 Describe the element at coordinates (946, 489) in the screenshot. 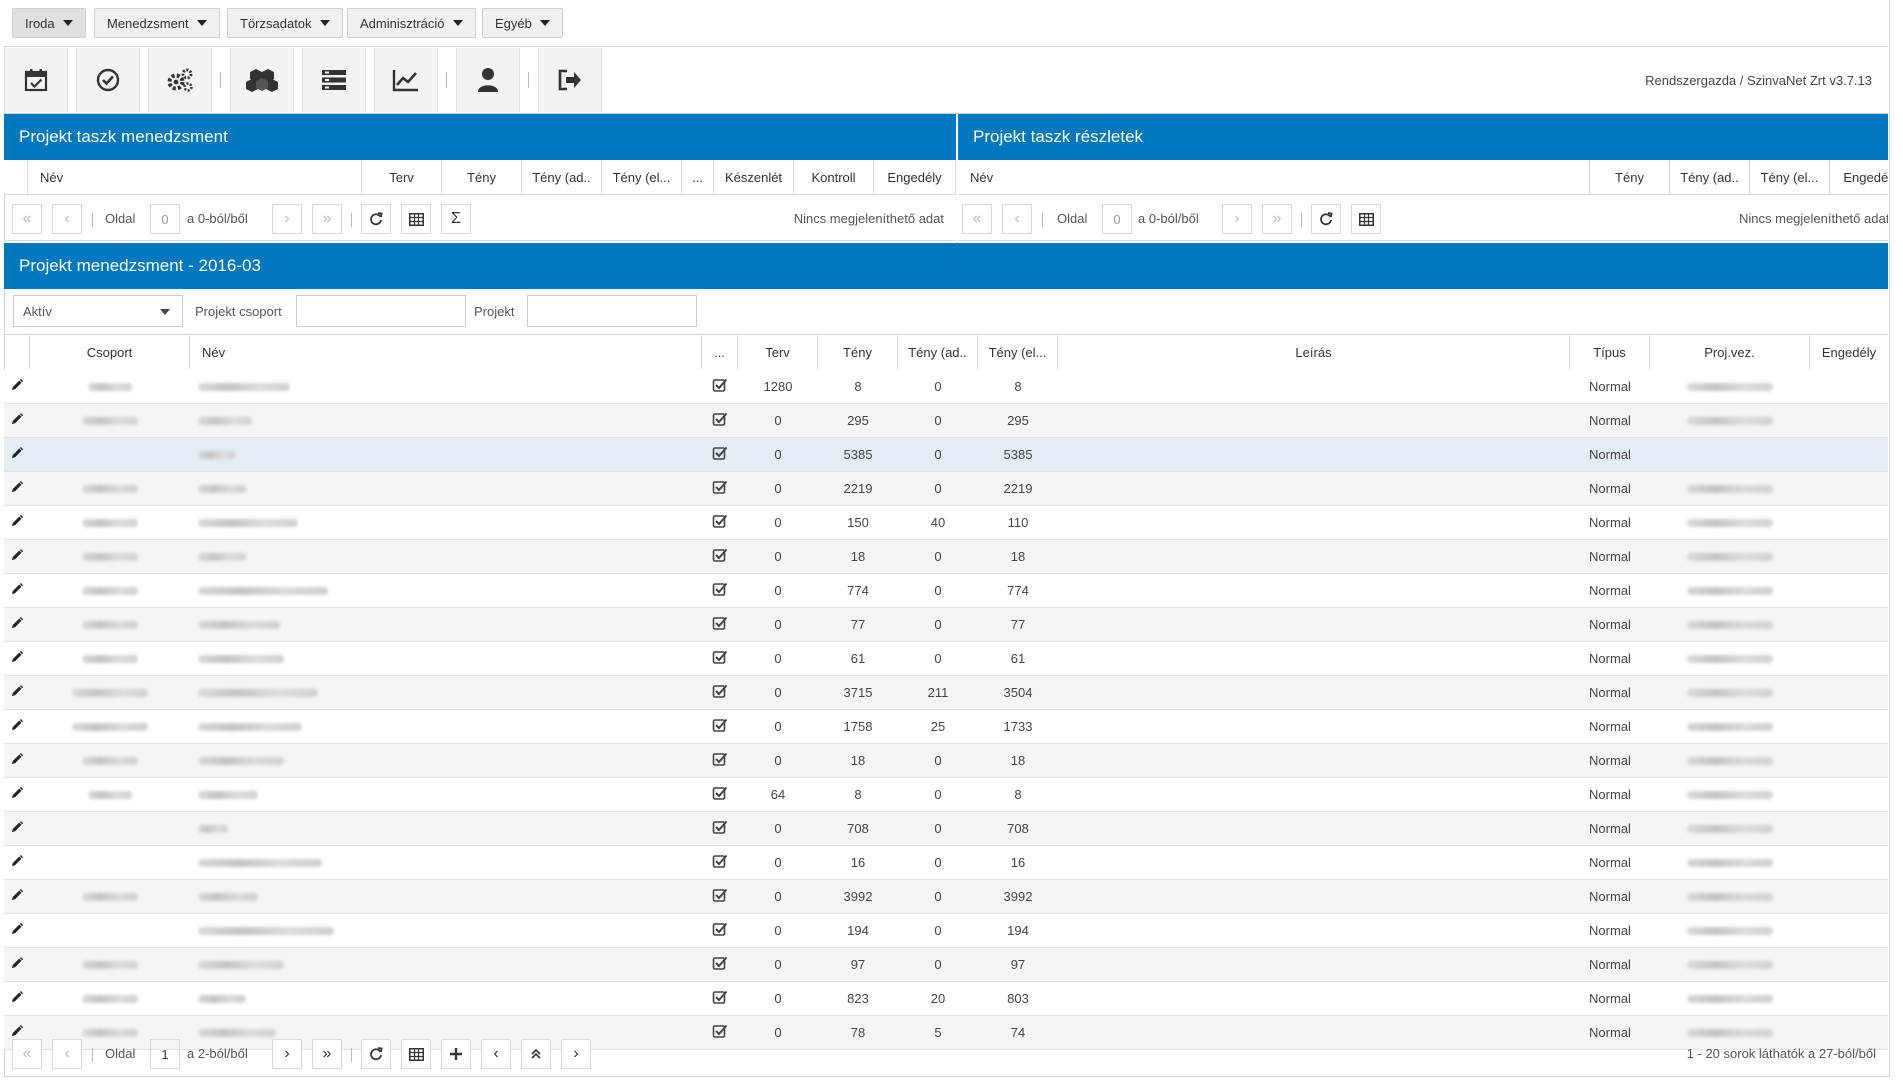

I see `table-row: 0 2219 0 2219 Normal` at that location.